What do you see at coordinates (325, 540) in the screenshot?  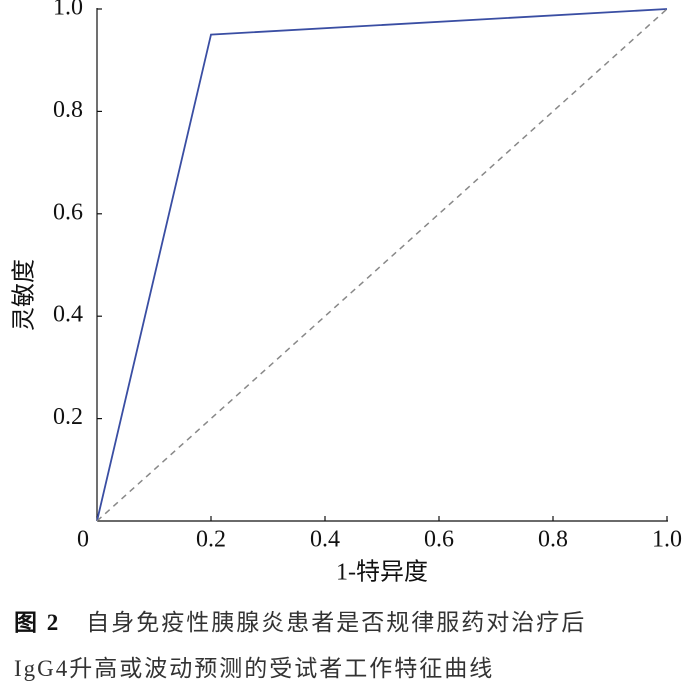 I see `x-tick-label: 0.4` at bounding box center [325, 540].